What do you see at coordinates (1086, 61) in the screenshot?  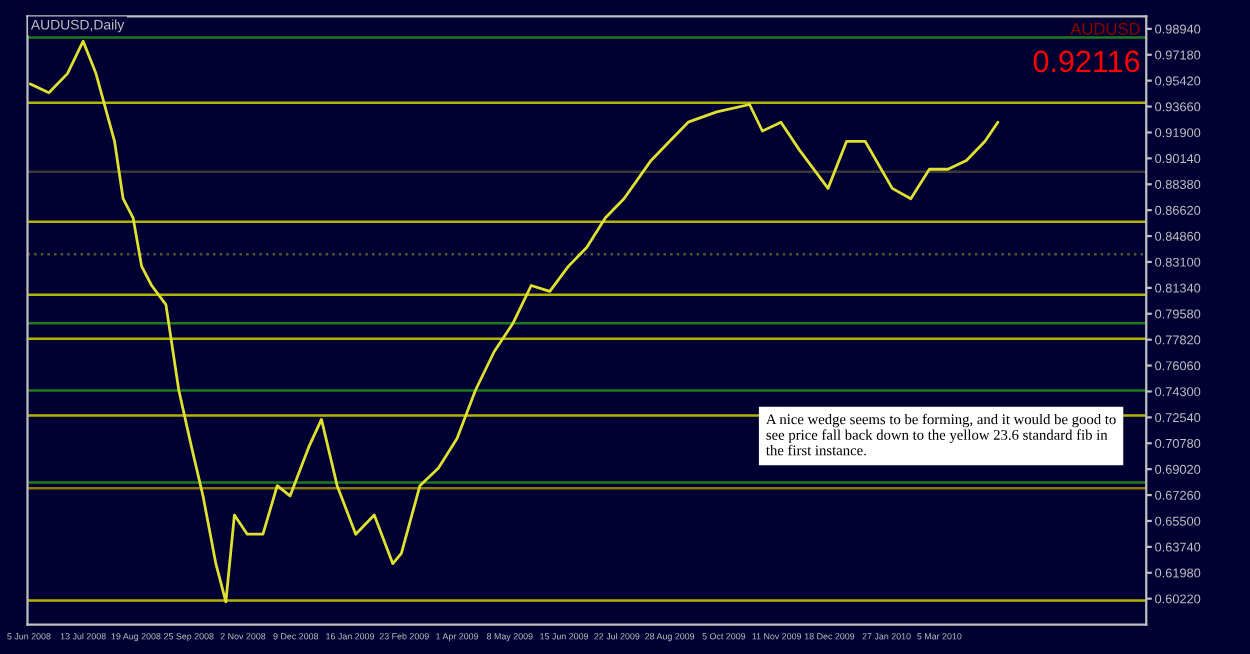 I see `annotation: 0.92116` at bounding box center [1086, 61].